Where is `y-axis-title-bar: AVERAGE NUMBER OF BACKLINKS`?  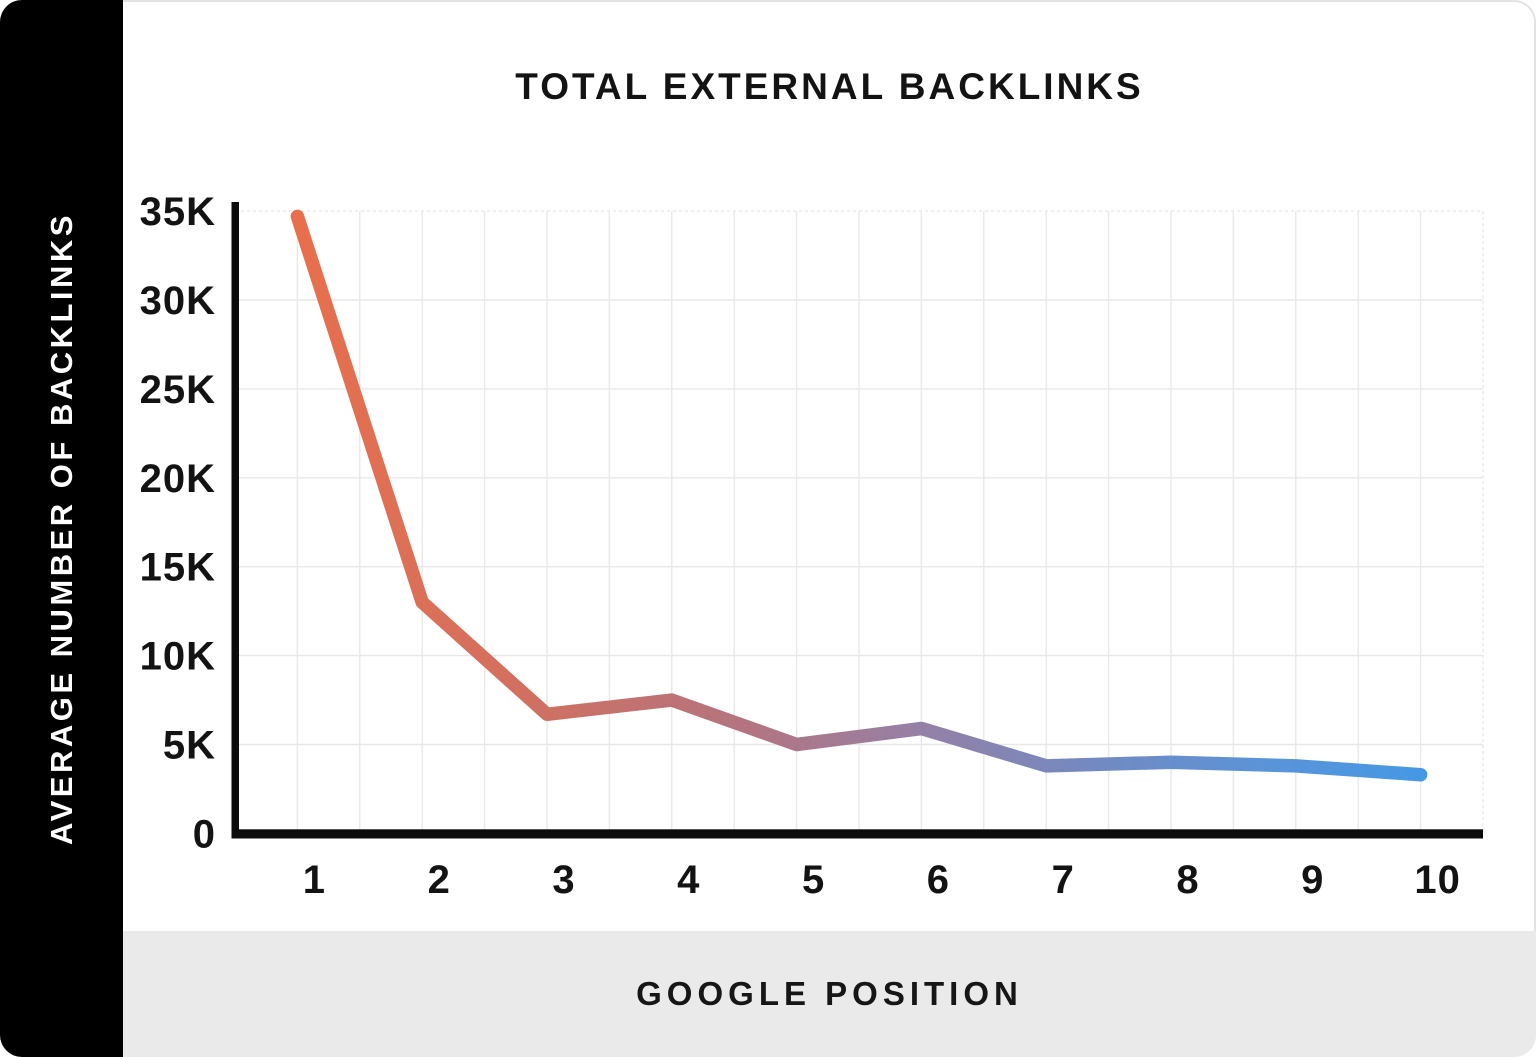
y-axis-title-bar: AVERAGE NUMBER OF BACKLINKS is located at coordinates (61, 528).